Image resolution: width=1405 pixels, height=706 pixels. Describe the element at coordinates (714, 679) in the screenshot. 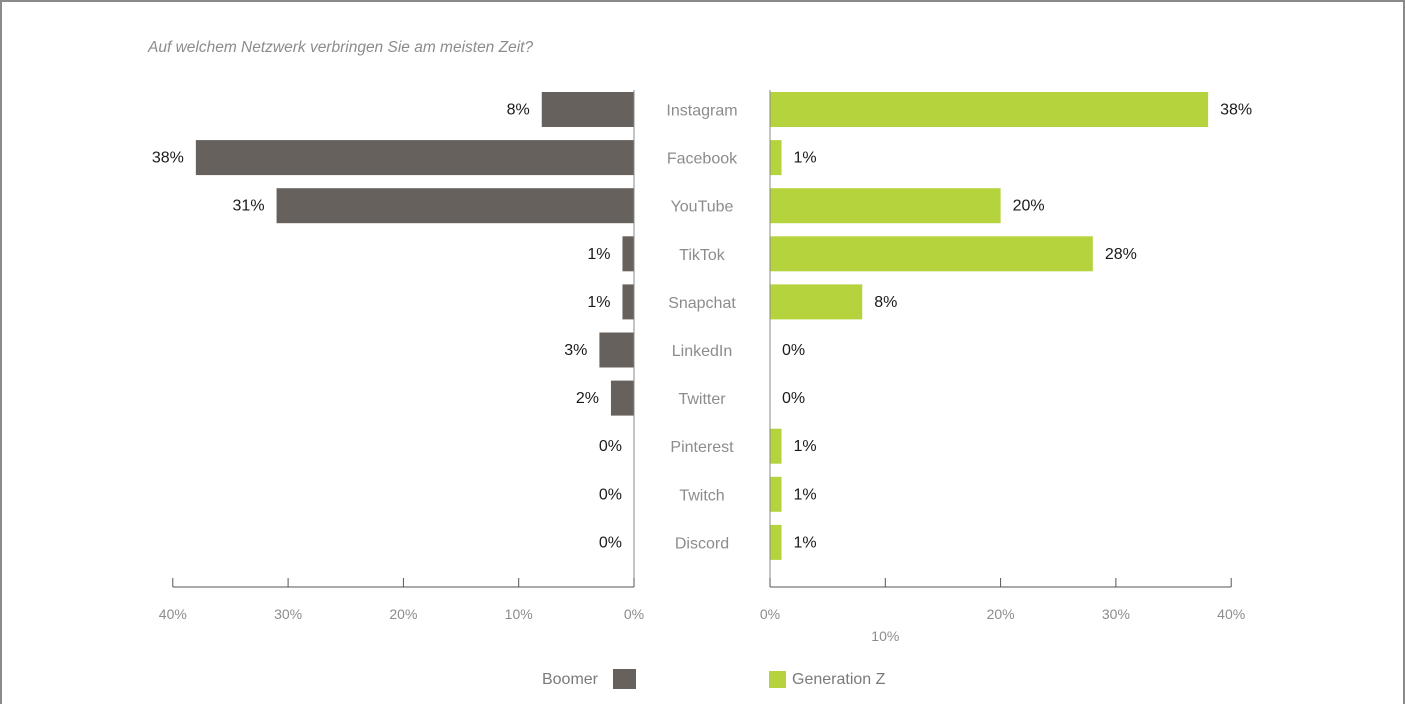

I see `legend: Boomer Generation Z` at that location.